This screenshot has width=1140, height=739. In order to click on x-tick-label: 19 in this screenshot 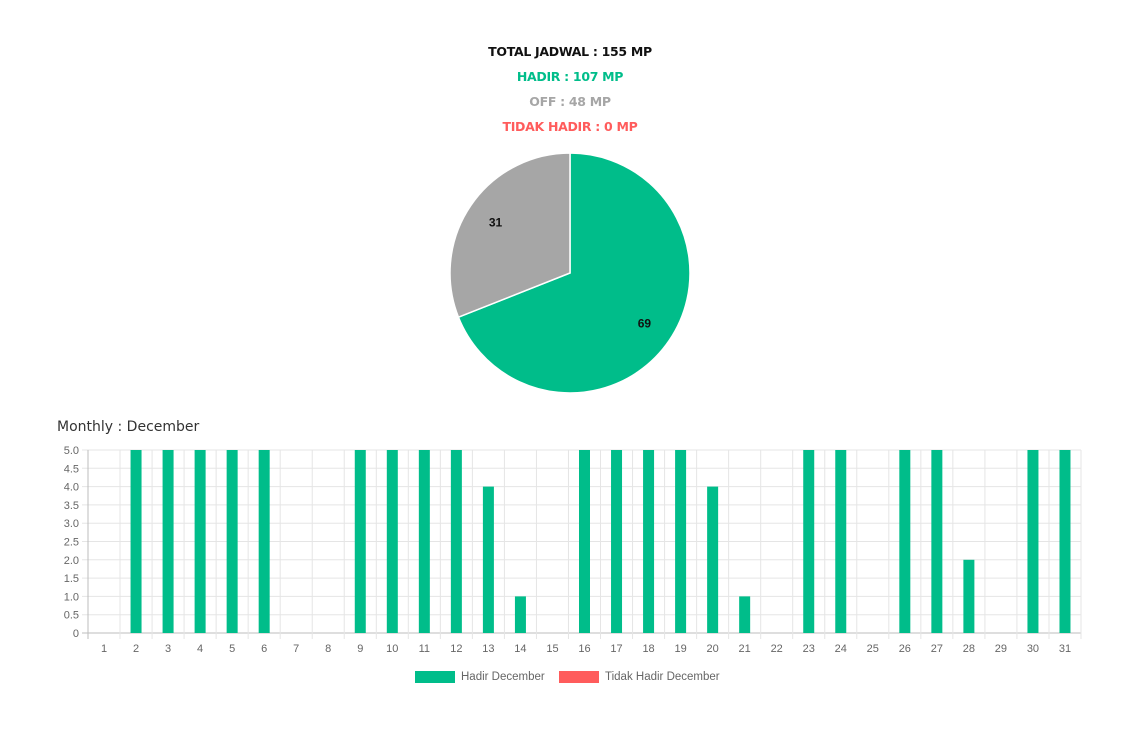, I will do `click(680, 649)`.